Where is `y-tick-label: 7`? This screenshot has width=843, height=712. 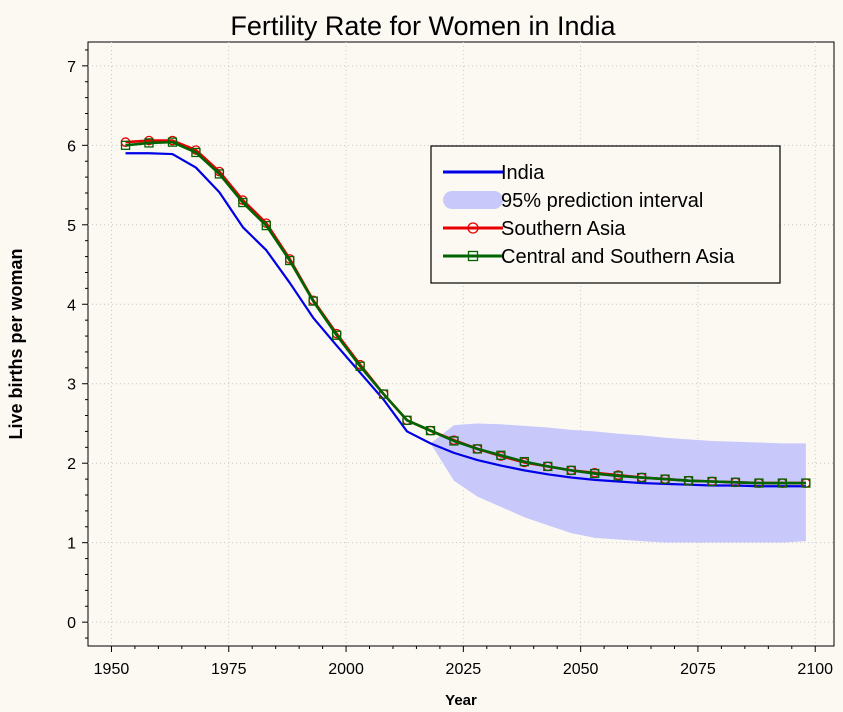
y-tick-label: 7 is located at coordinates (71, 67).